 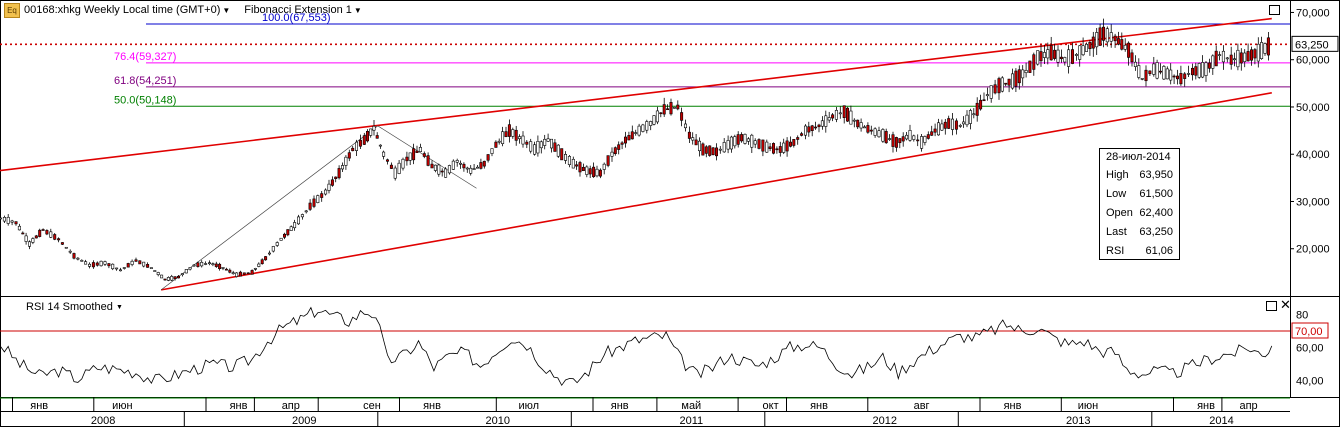 I want to click on month-label: авг, so click(x=922, y=406).